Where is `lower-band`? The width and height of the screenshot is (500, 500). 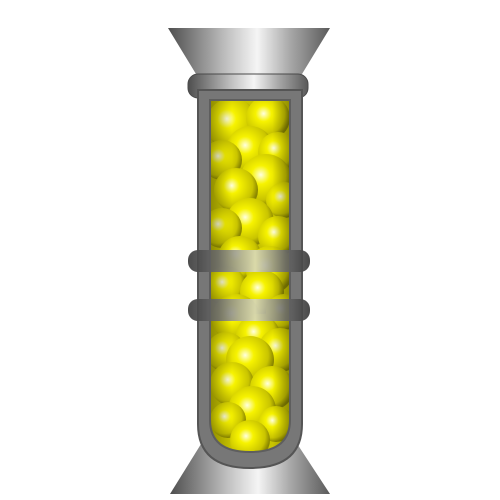 lower-band is located at coordinates (249, 310).